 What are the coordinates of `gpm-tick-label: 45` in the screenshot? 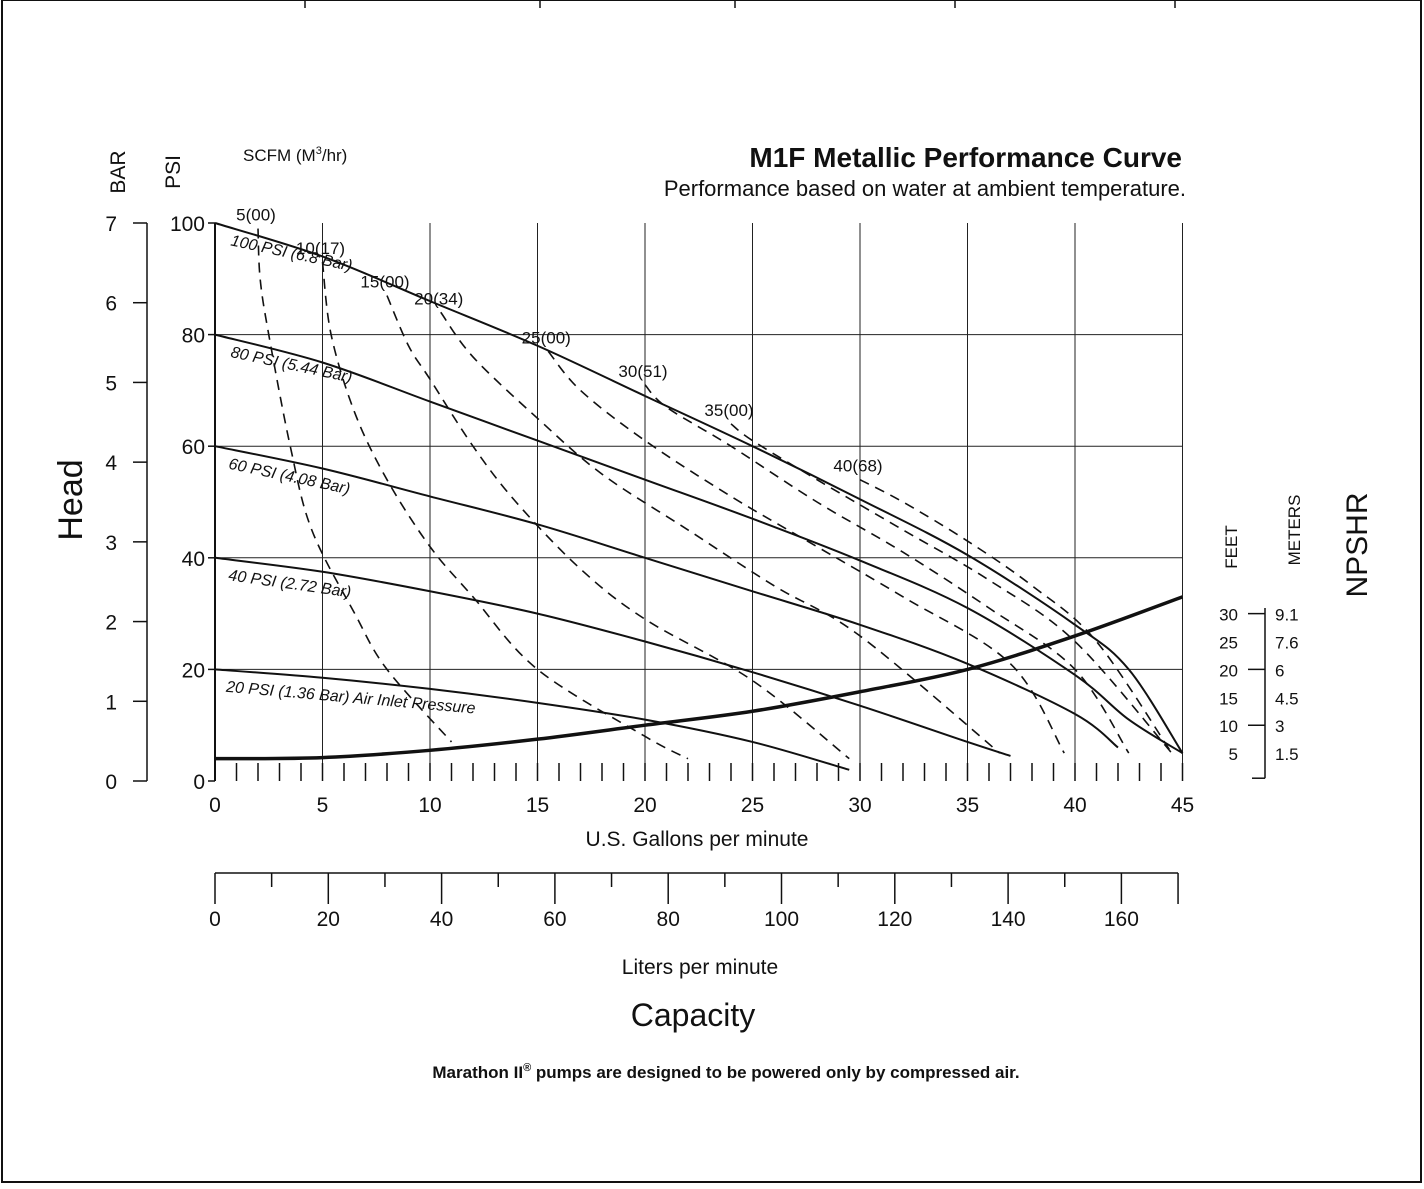 It's located at (1182, 805).